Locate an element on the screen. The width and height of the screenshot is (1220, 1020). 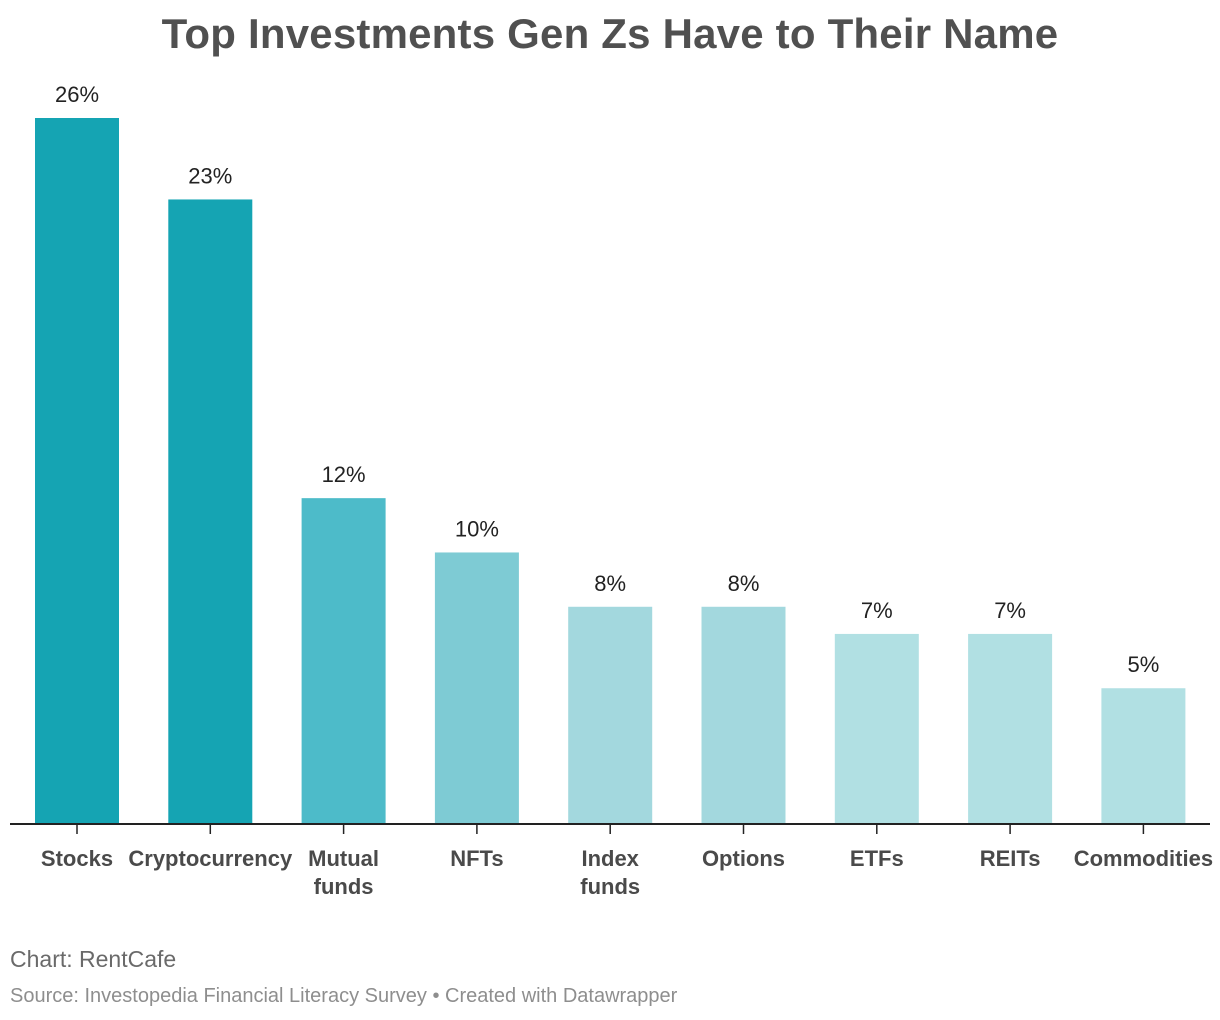
category-label-commodities: Commodities is located at coordinates (1143, 858).